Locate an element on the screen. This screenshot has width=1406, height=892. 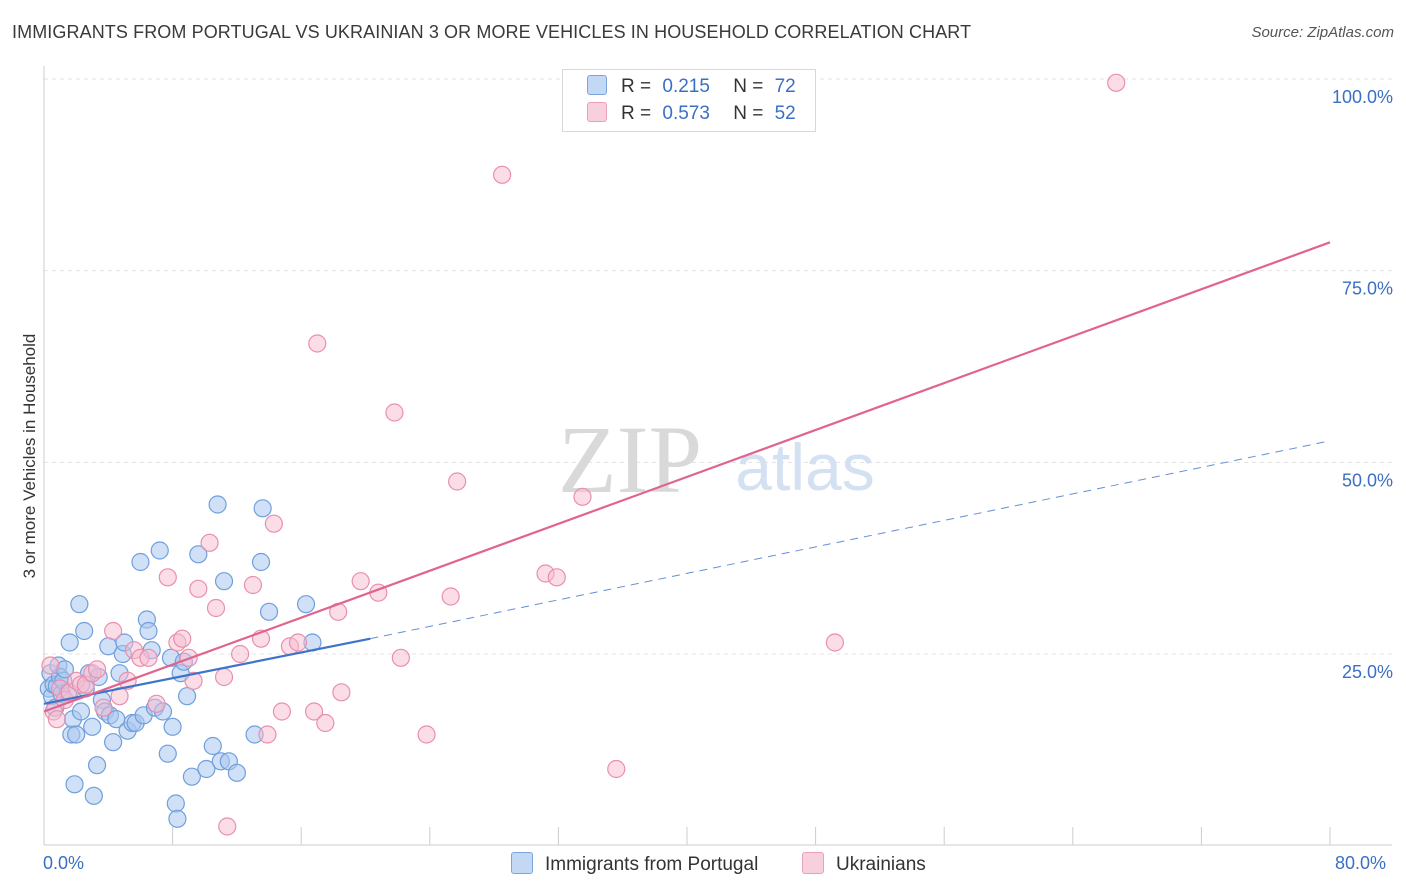
bottom-legend-label-portugal: Immigrants from Portugal is located at coordinates (652, 864).